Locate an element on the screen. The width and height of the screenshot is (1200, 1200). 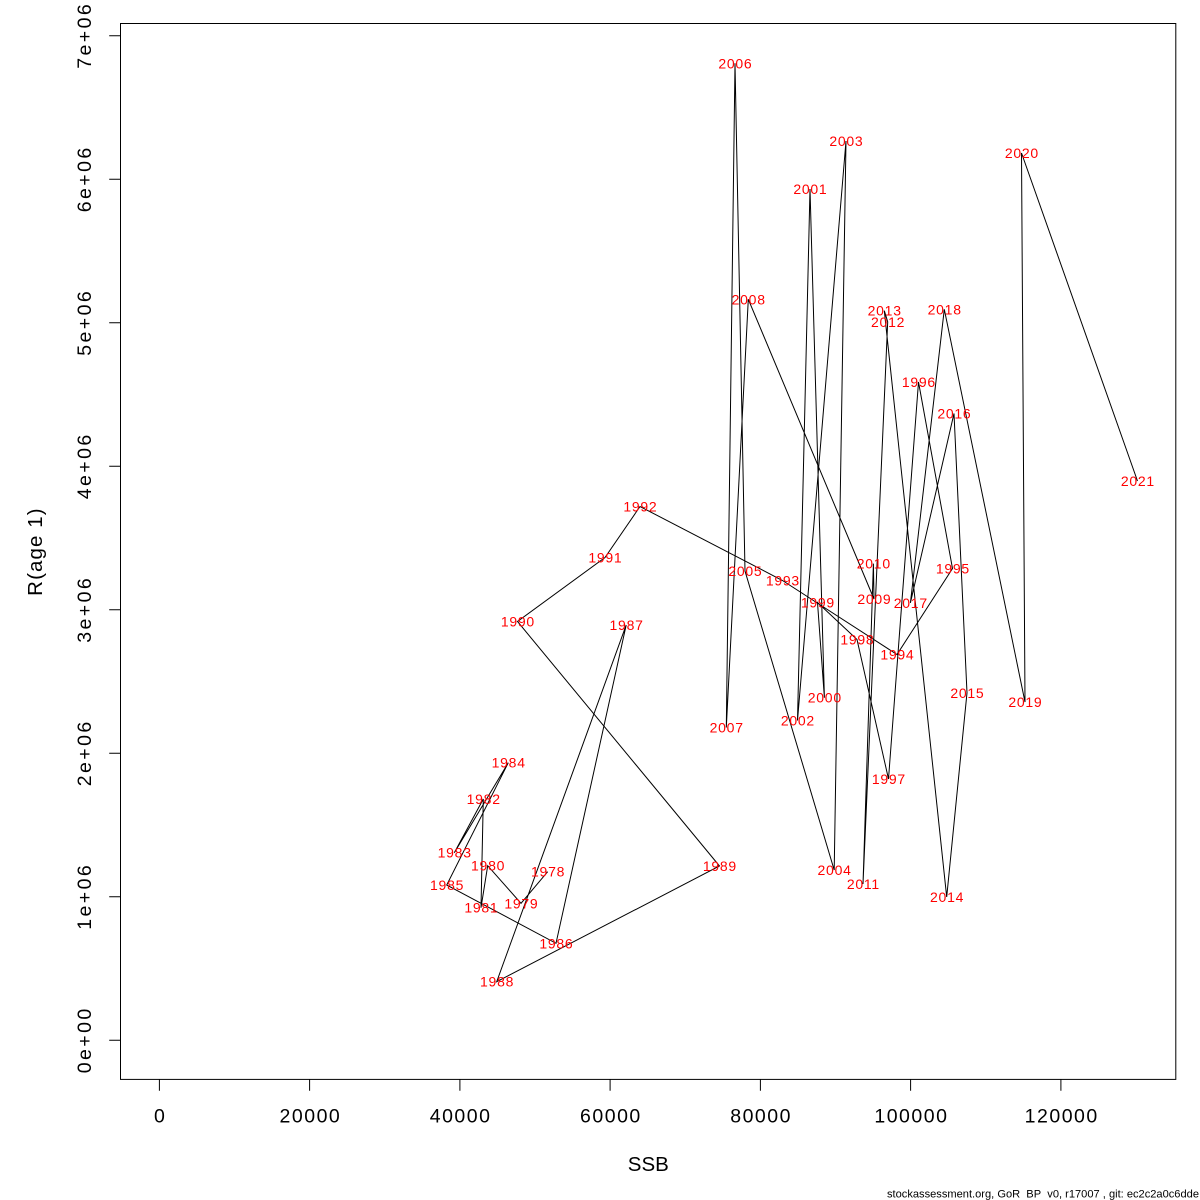
svg-text: 4e+06 is located at coordinates (85, 465).